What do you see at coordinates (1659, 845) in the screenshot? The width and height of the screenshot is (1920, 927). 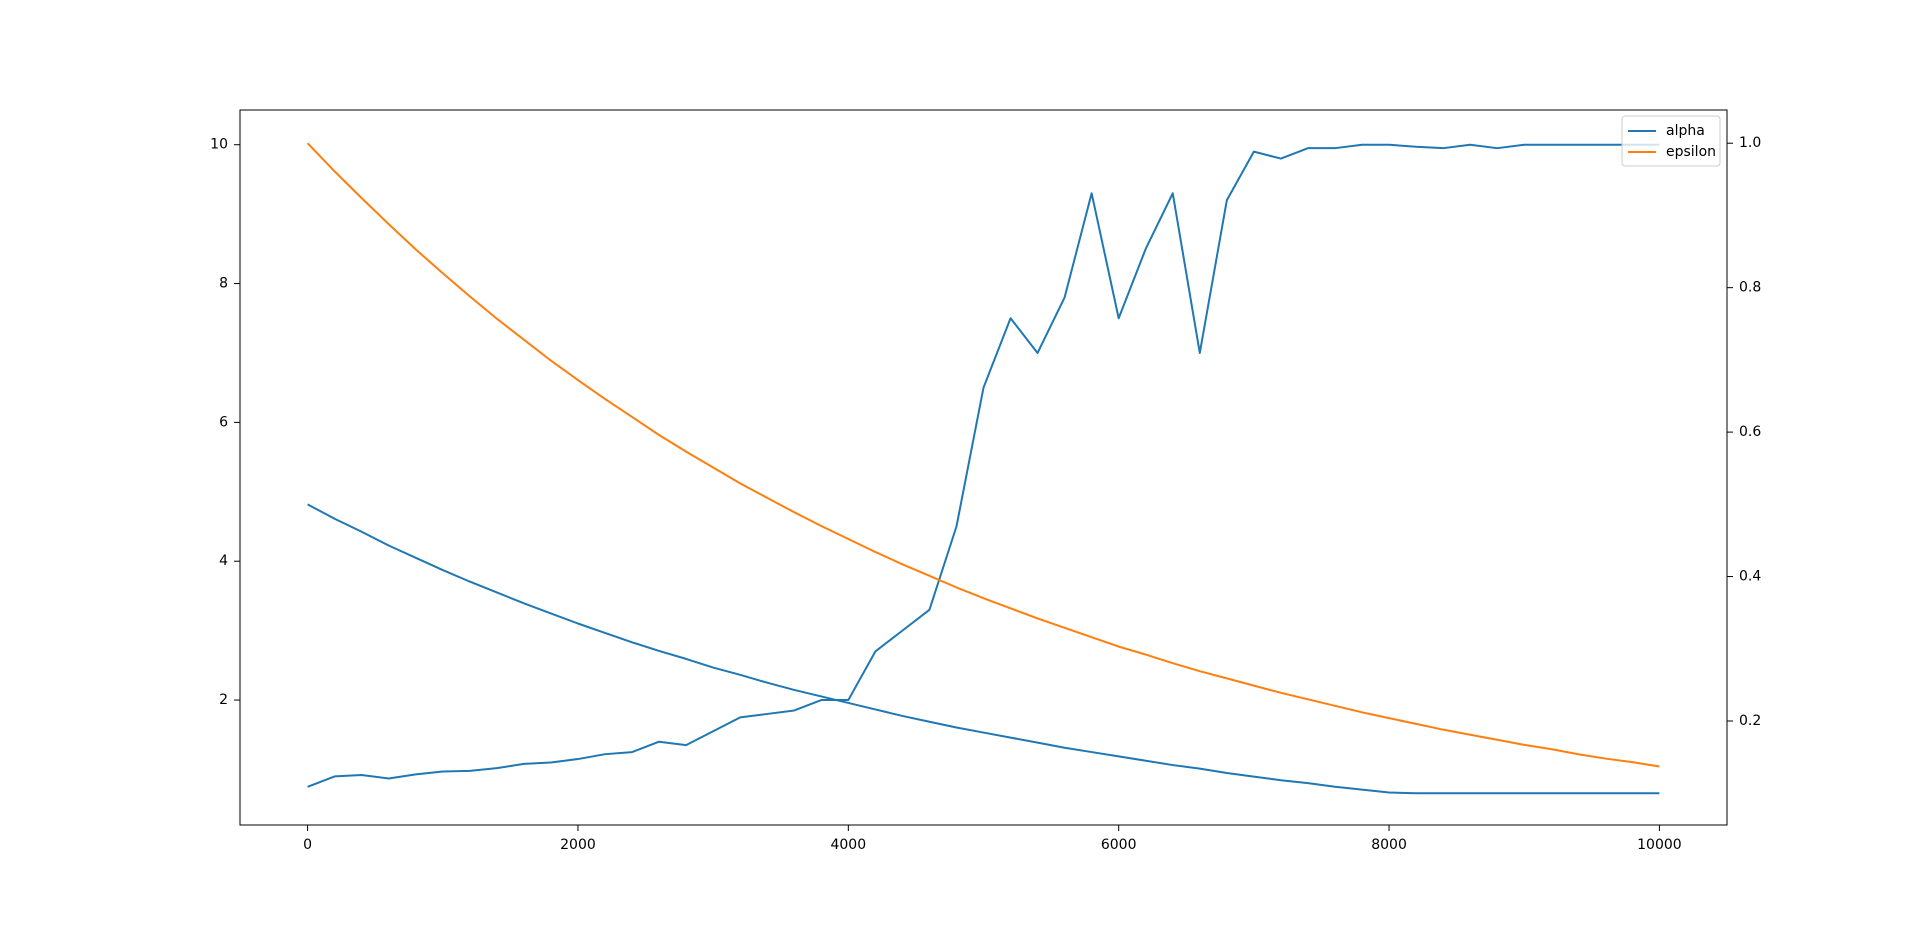 I see `x-tick-label: 10000` at bounding box center [1659, 845].